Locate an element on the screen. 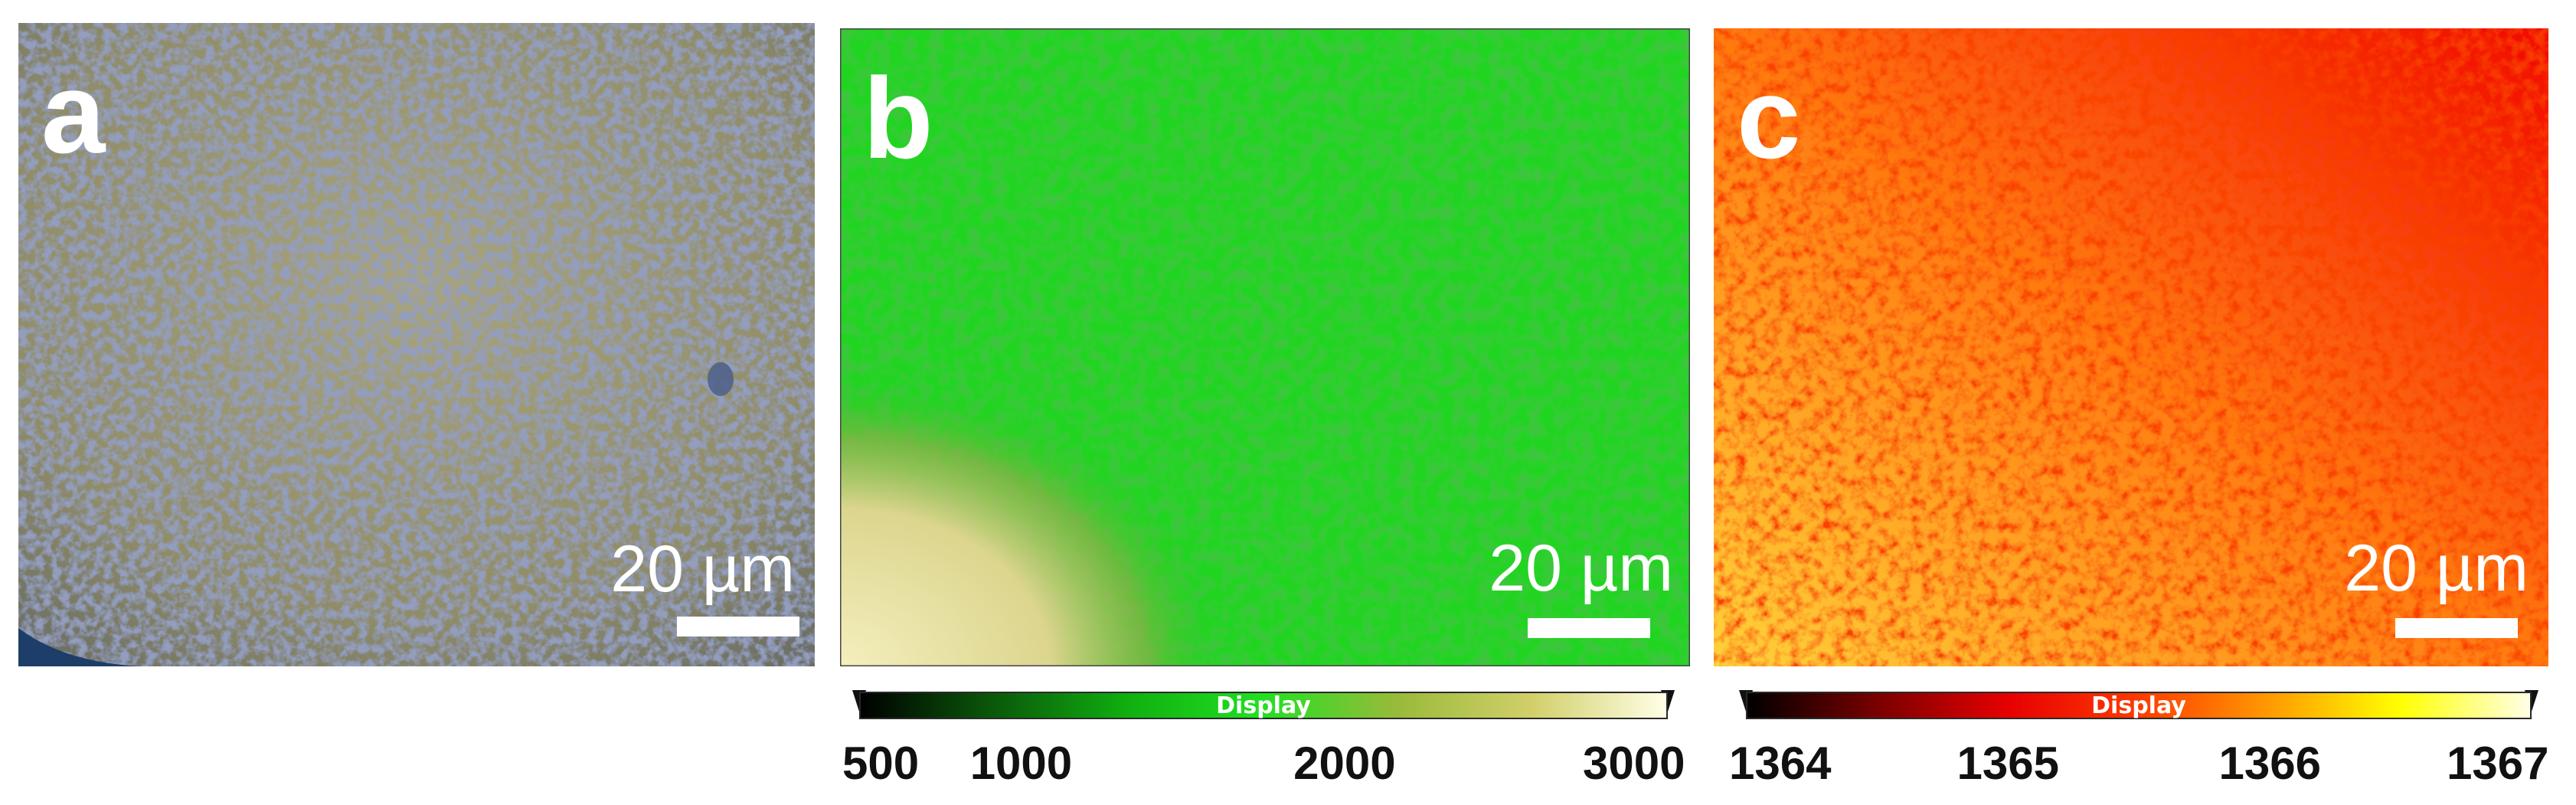  panel-letter-c: c is located at coordinates (1769, 118).